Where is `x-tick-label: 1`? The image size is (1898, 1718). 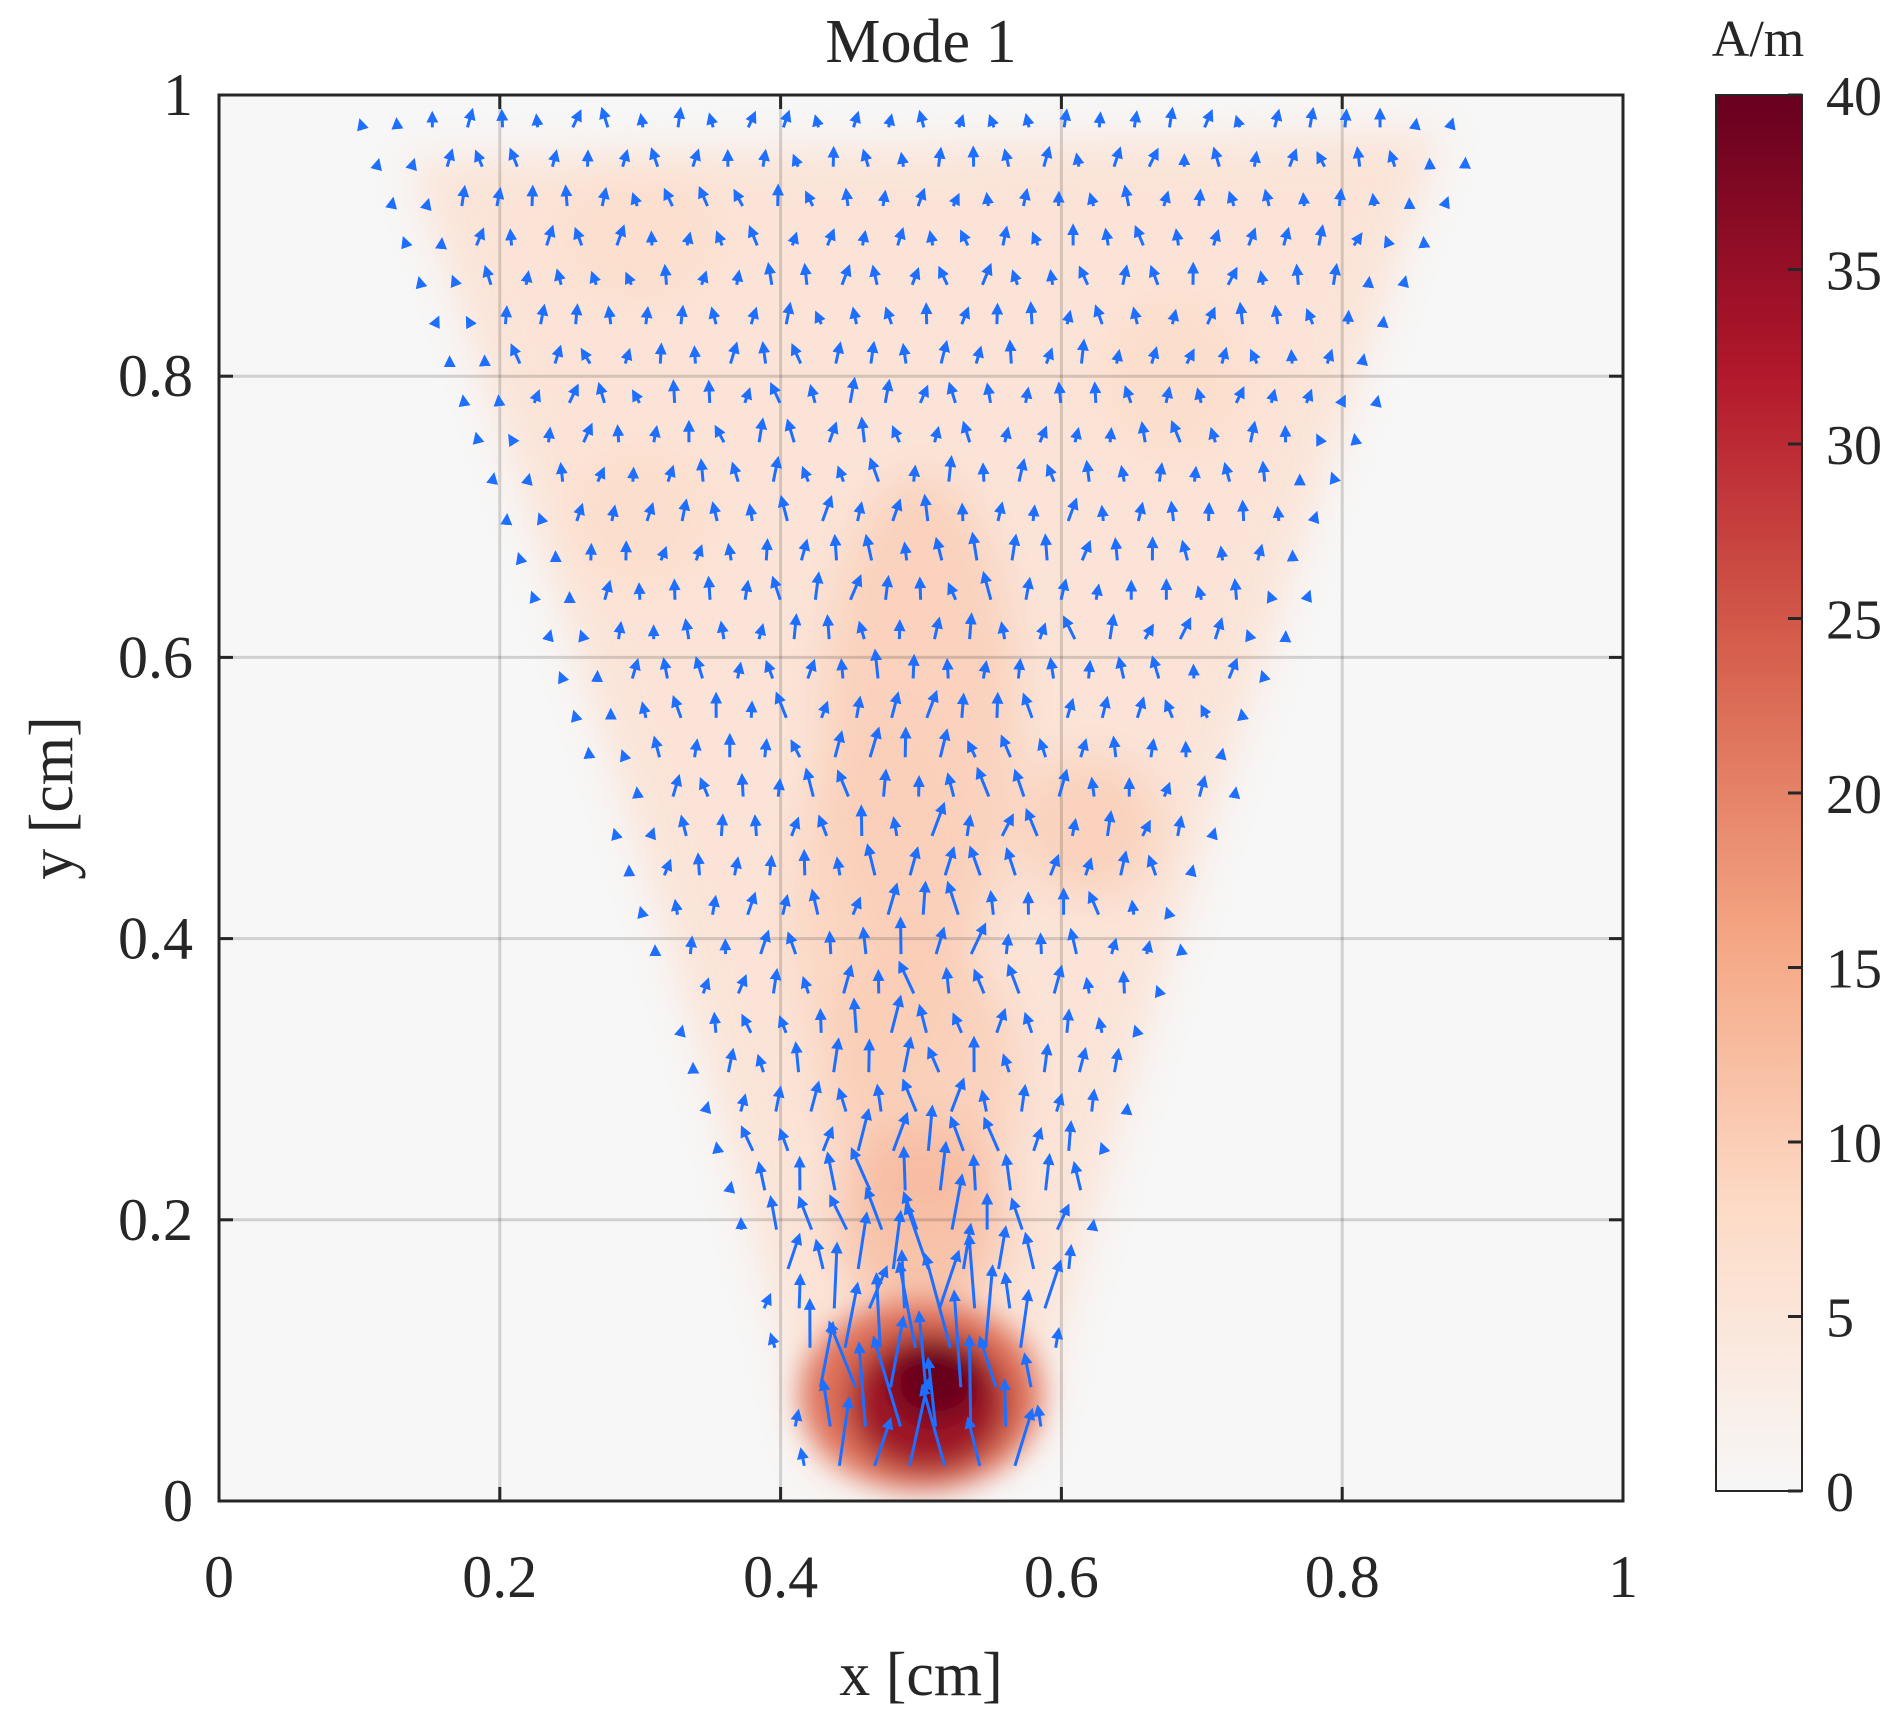 x-tick-label: 1 is located at coordinates (1623, 1577).